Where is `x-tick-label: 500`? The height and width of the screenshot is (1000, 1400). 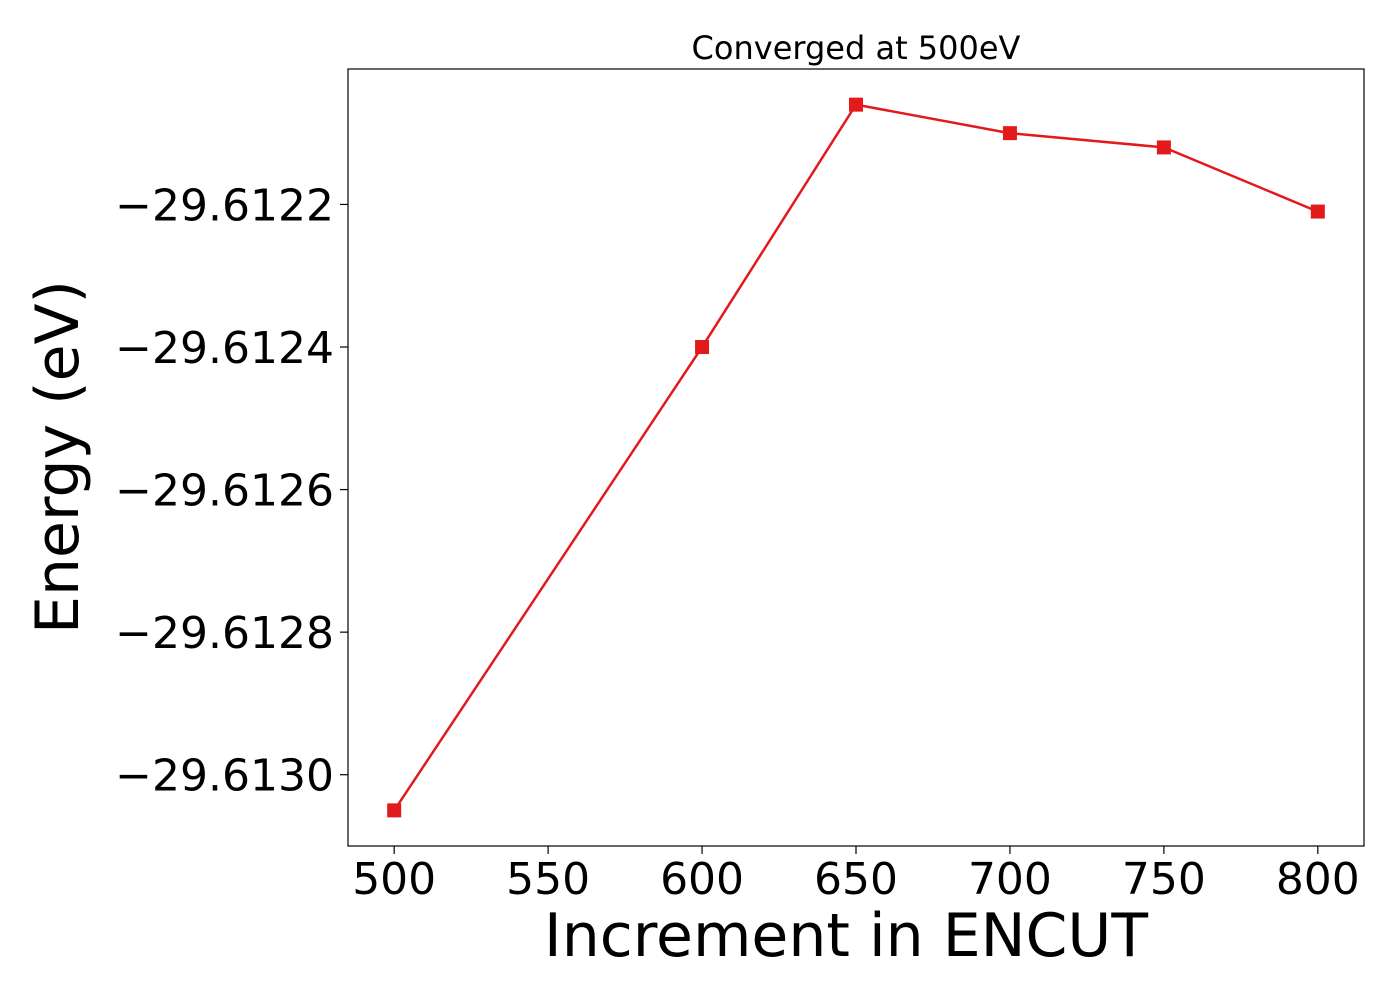
x-tick-label: 500 is located at coordinates (394, 879).